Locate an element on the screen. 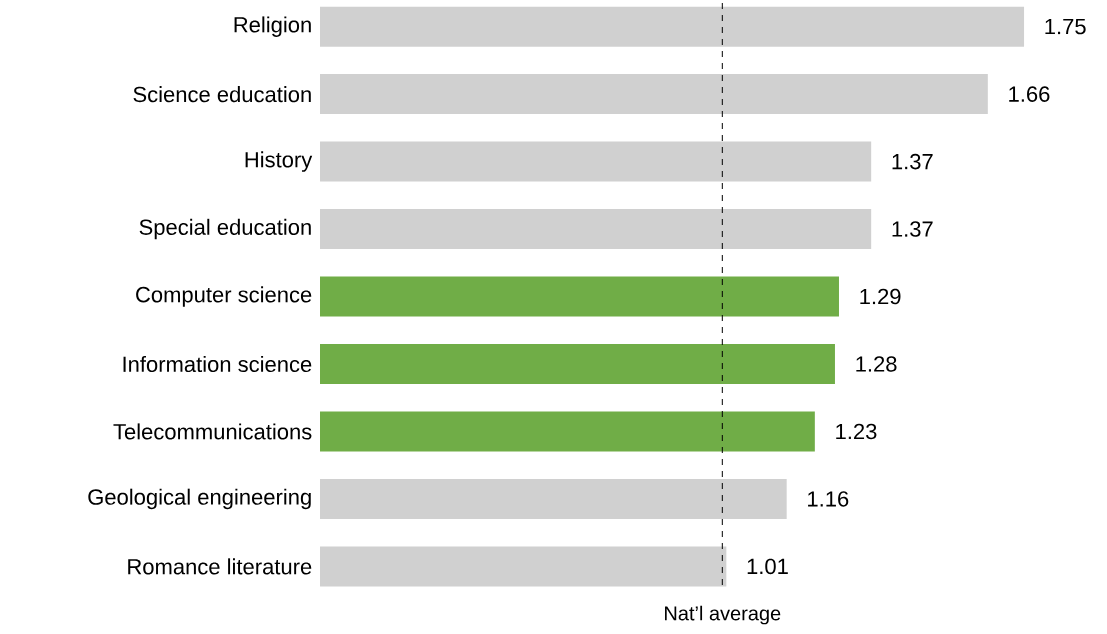 The width and height of the screenshot is (1107, 634). y-tick-label: Information science is located at coordinates (217, 364).